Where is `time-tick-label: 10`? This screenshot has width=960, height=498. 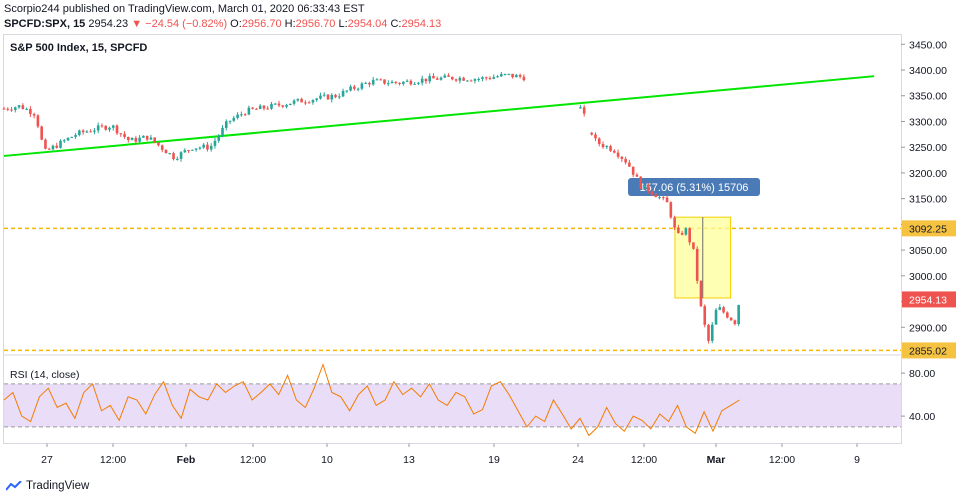 time-tick-label: 10 is located at coordinates (327, 460).